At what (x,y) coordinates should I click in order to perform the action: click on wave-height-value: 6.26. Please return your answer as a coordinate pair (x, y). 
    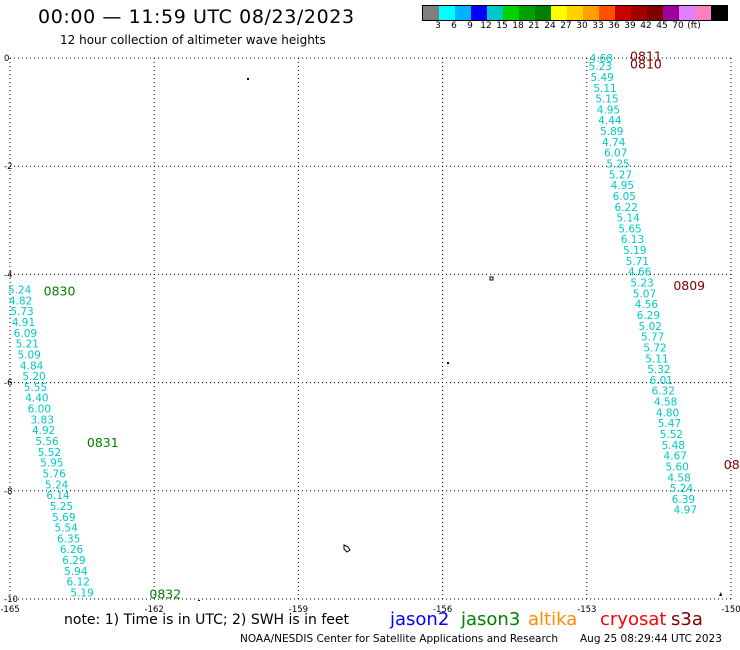
    Looking at the image, I should click on (72, 550).